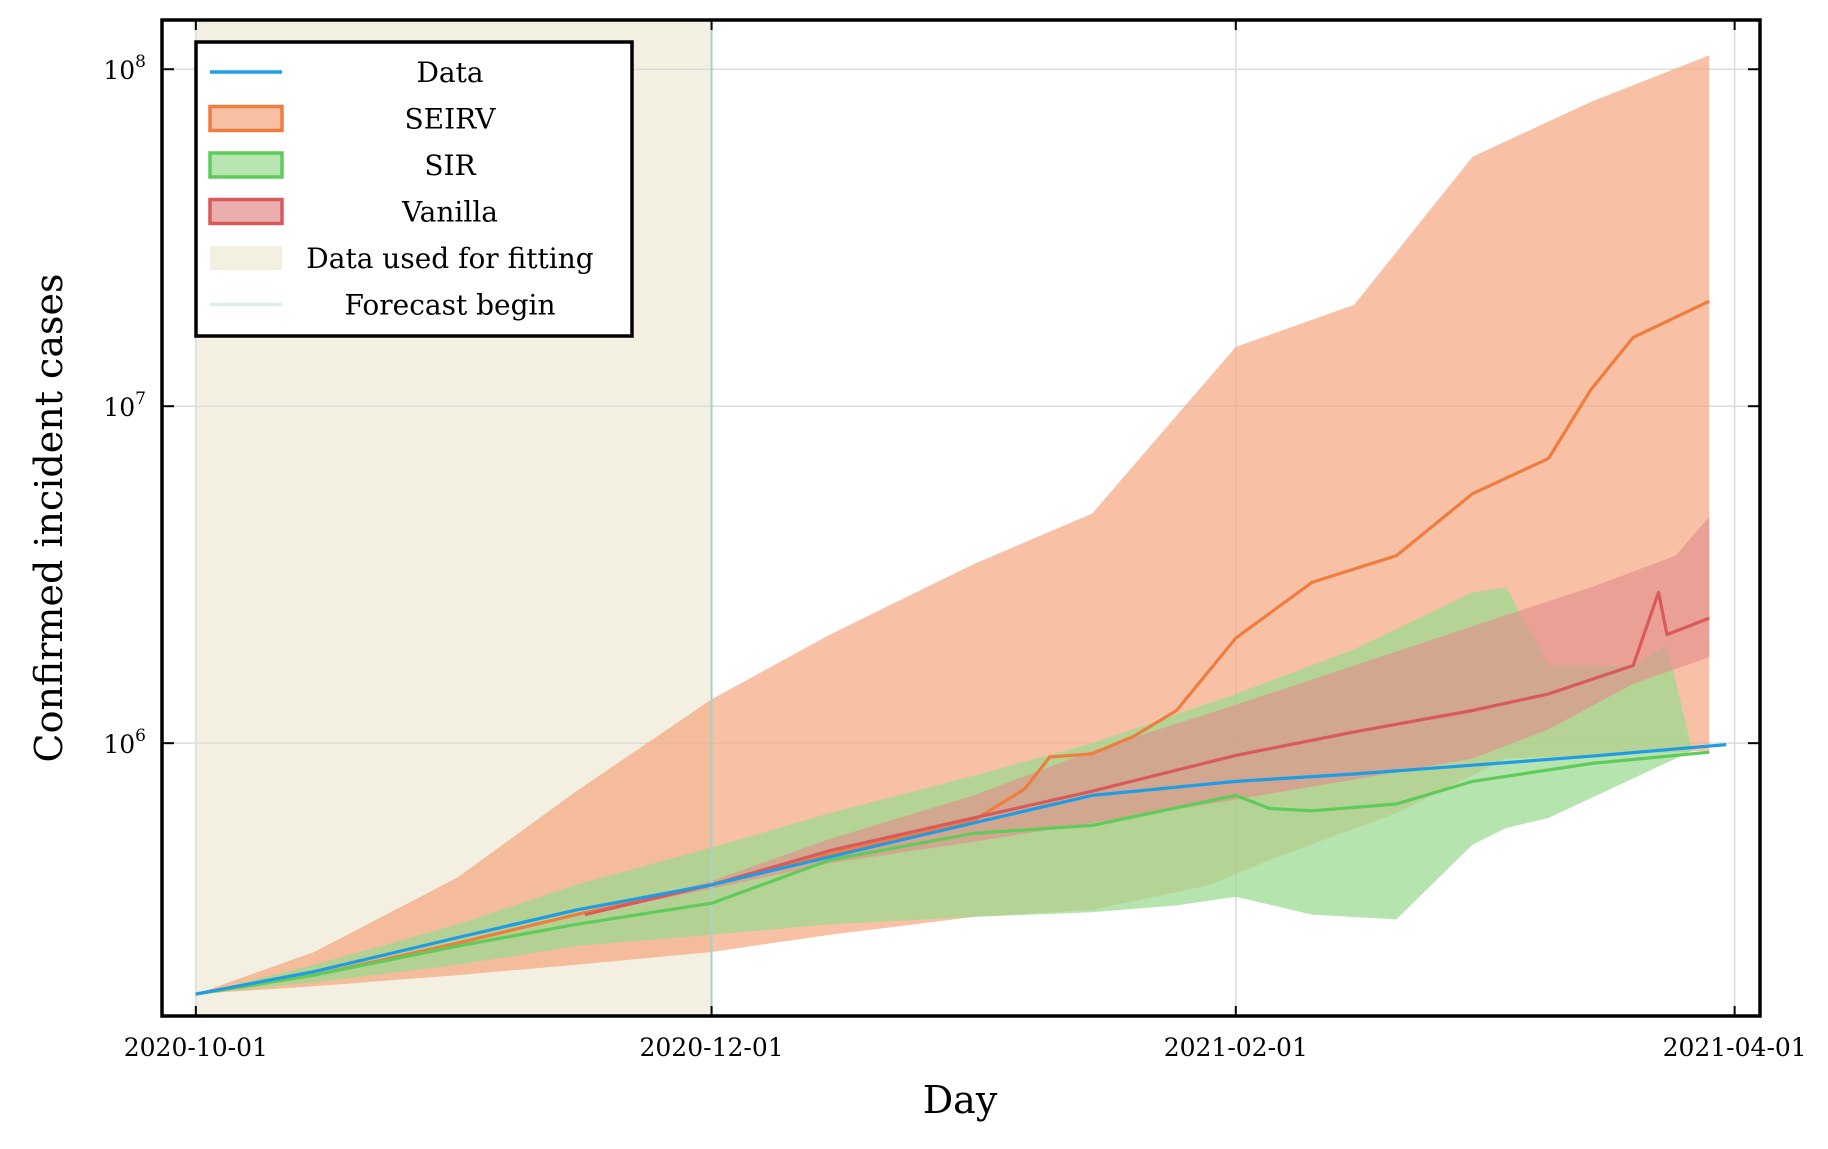  I want to click on y-axis-title: Confirmed incident cases, so click(49, 518).